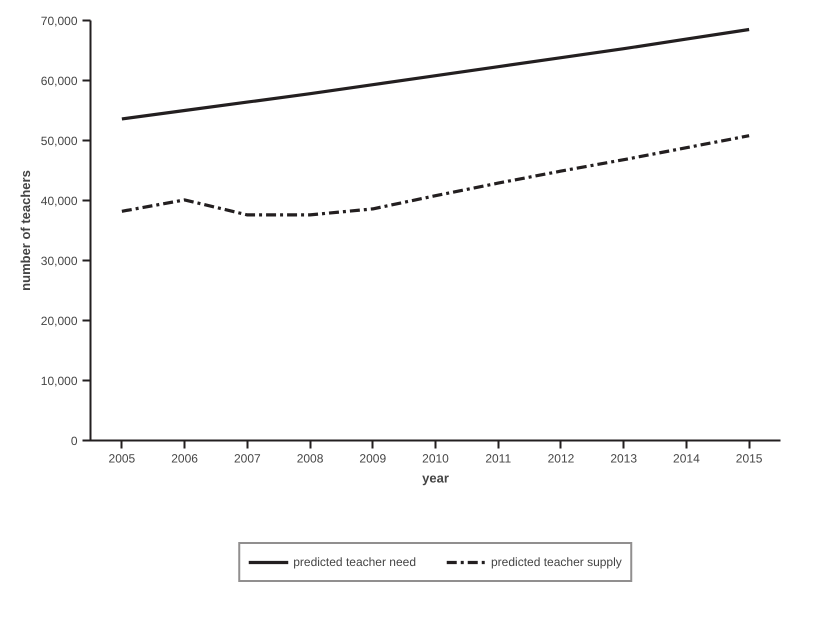 This screenshot has height=640, width=830. Describe the element at coordinates (686, 459) in the screenshot. I see `x-tick-label: 2014` at that location.